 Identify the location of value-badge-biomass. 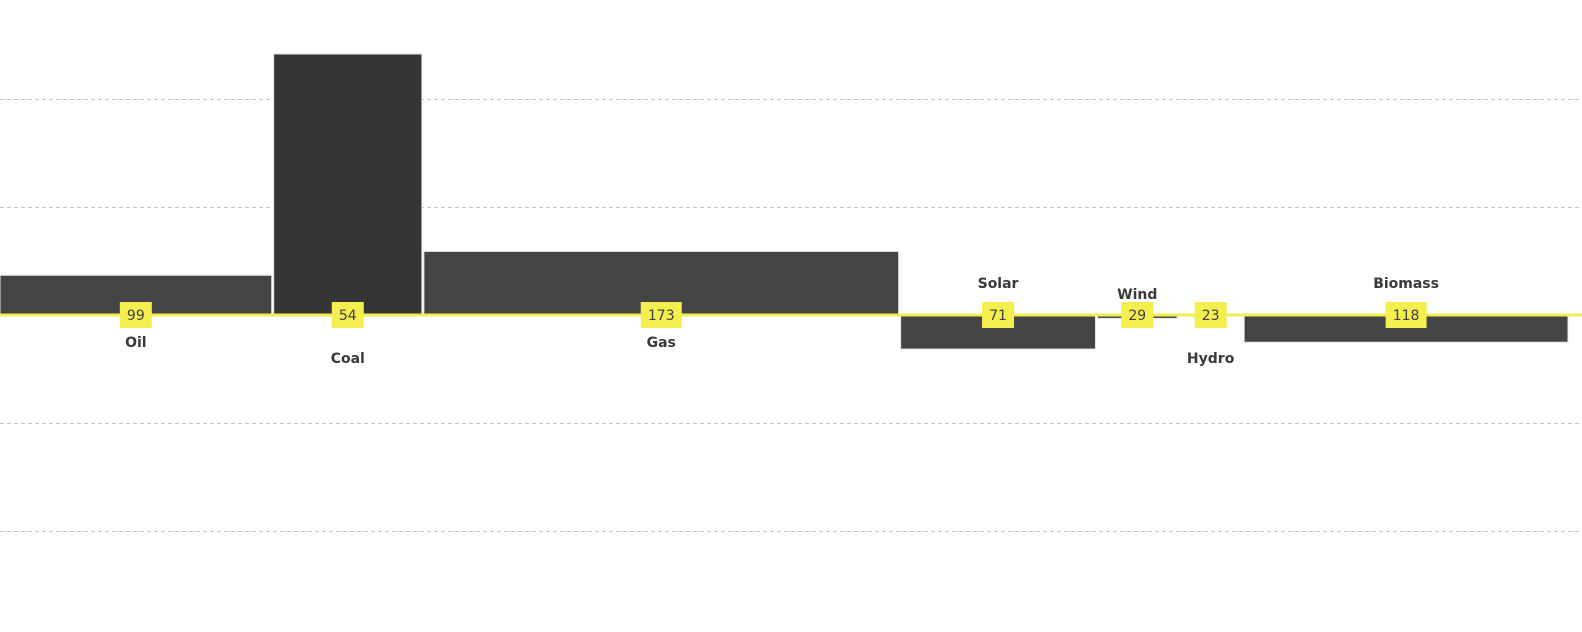
(1406, 315).